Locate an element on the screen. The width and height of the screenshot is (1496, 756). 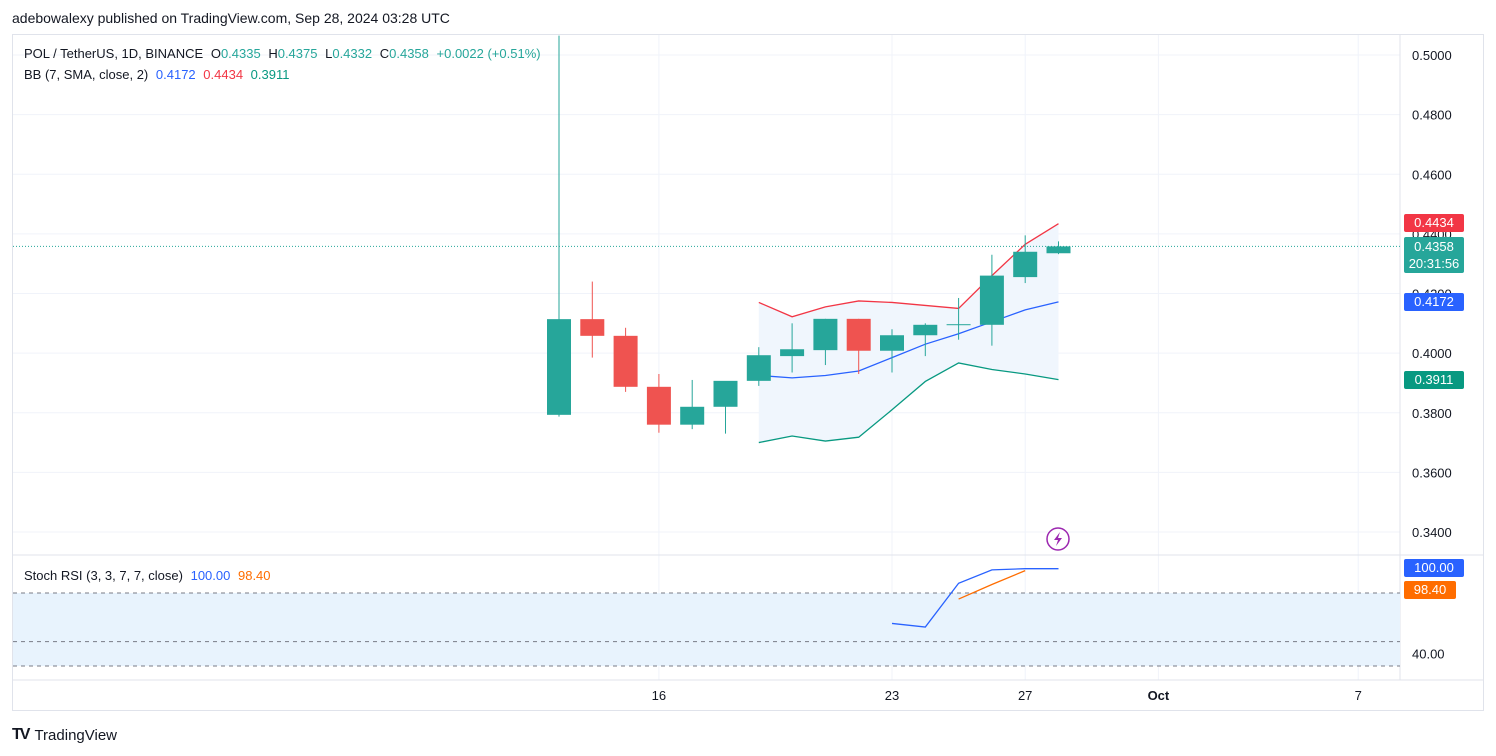
bb-lower-value: 0.3911 is located at coordinates (270, 74).